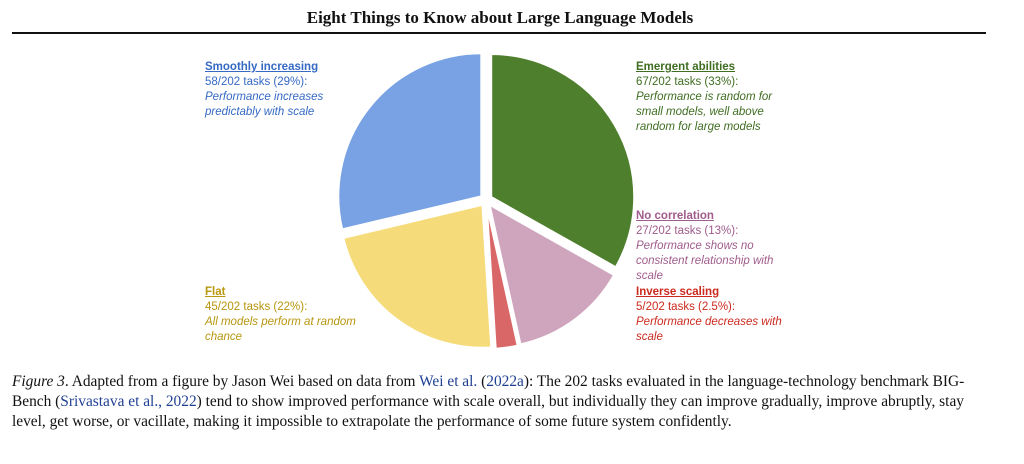 Image resolution: width=1024 pixels, height=464 pixels. What do you see at coordinates (687, 231) in the screenshot?
I see `label-no-correlation-count: 27/202 tasks (13%):` at bounding box center [687, 231].